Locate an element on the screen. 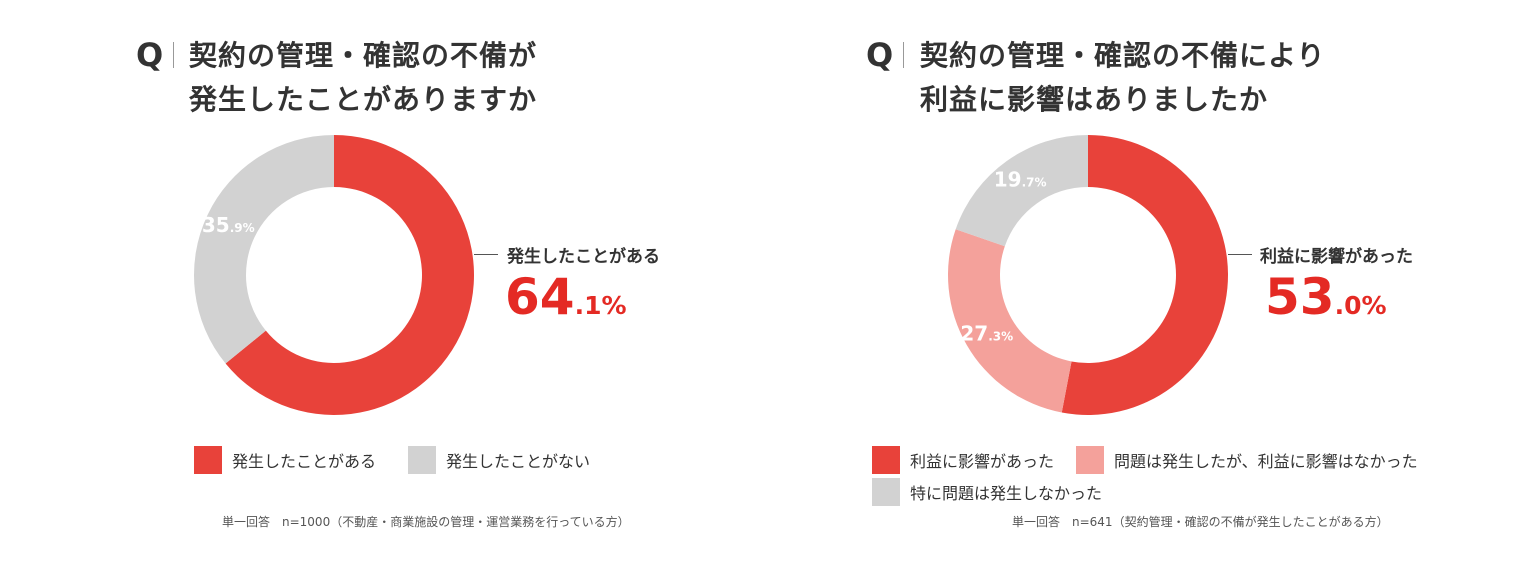  legend-label: 利益に影響があった is located at coordinates (982, 461).